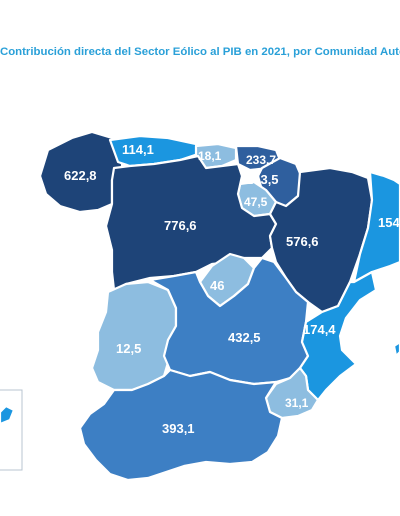 The image size is (400, 516). What do you see at coordinates (338, 336) in the screenshot?
I see `region-valencia` at bounding box center [338, 336].